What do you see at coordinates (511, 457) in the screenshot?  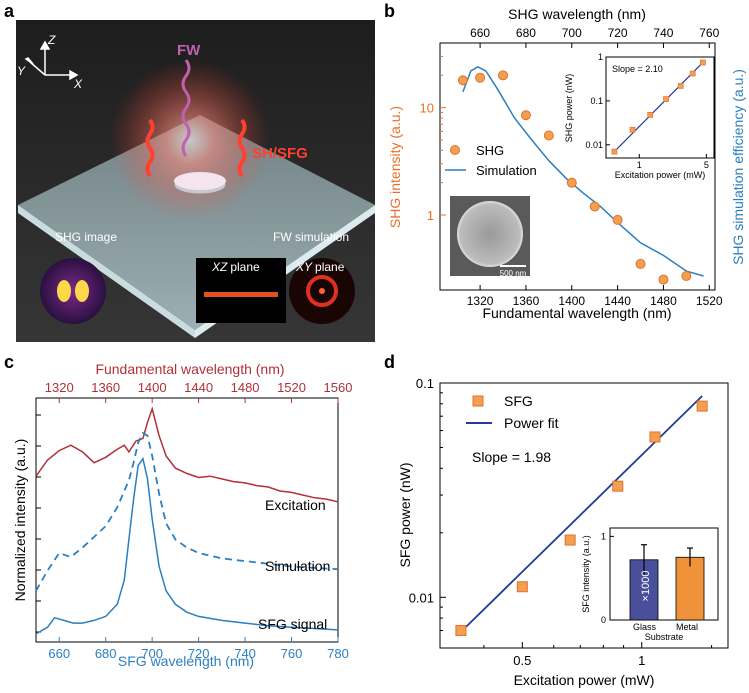 I see `panel-d-slope: Slope = 1.98` at bounding box center [511, 457].